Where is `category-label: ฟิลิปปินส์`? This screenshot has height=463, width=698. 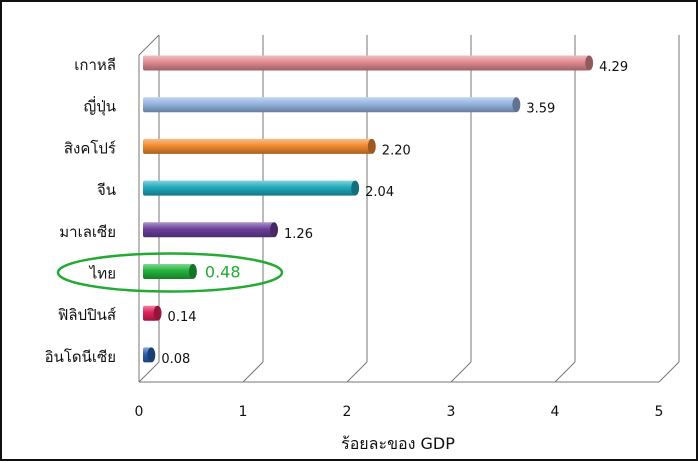 category-label: ฟิลิปปินส์ is located at coordinates (87, 315).